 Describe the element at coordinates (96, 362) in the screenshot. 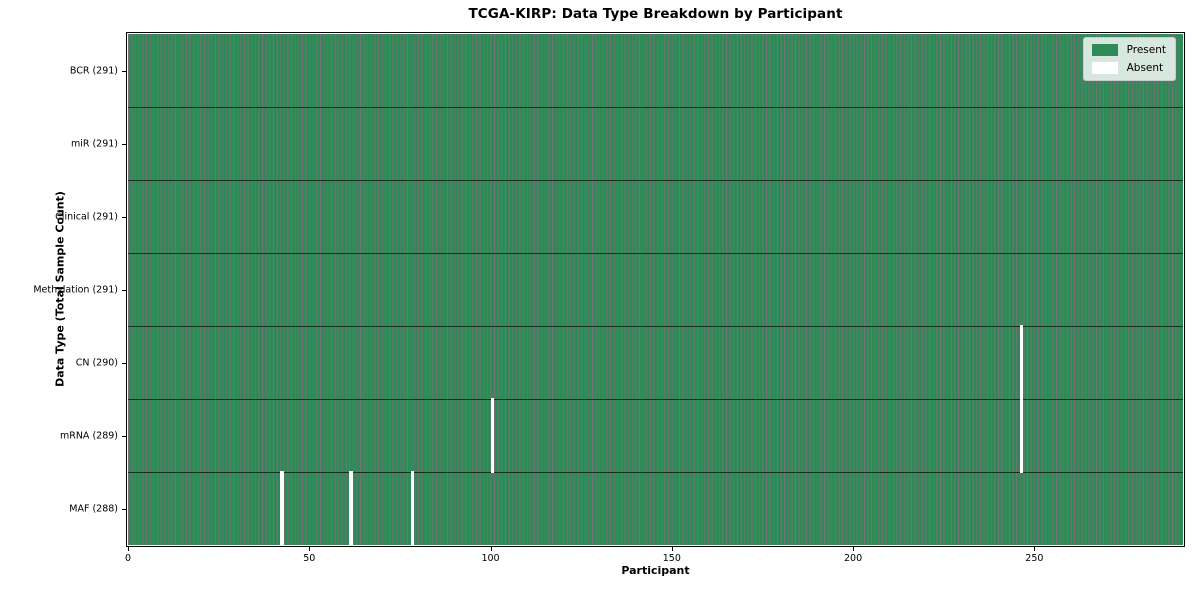

I see `y-tick-label: CN (290)` at that location.